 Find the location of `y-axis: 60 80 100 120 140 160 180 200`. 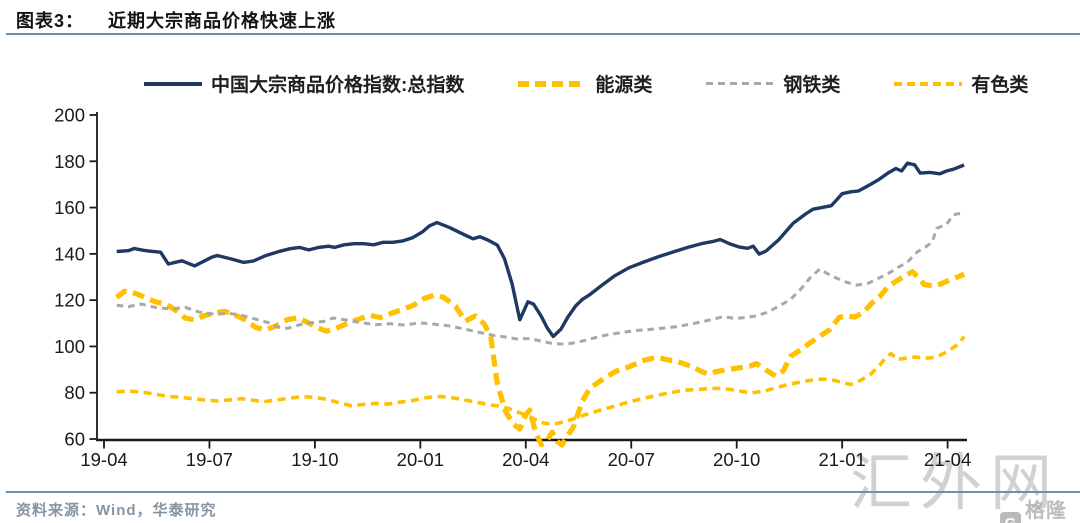

y-axis: 60 80 100 120 140 160 180 200 is located at coordinates (76, 277).